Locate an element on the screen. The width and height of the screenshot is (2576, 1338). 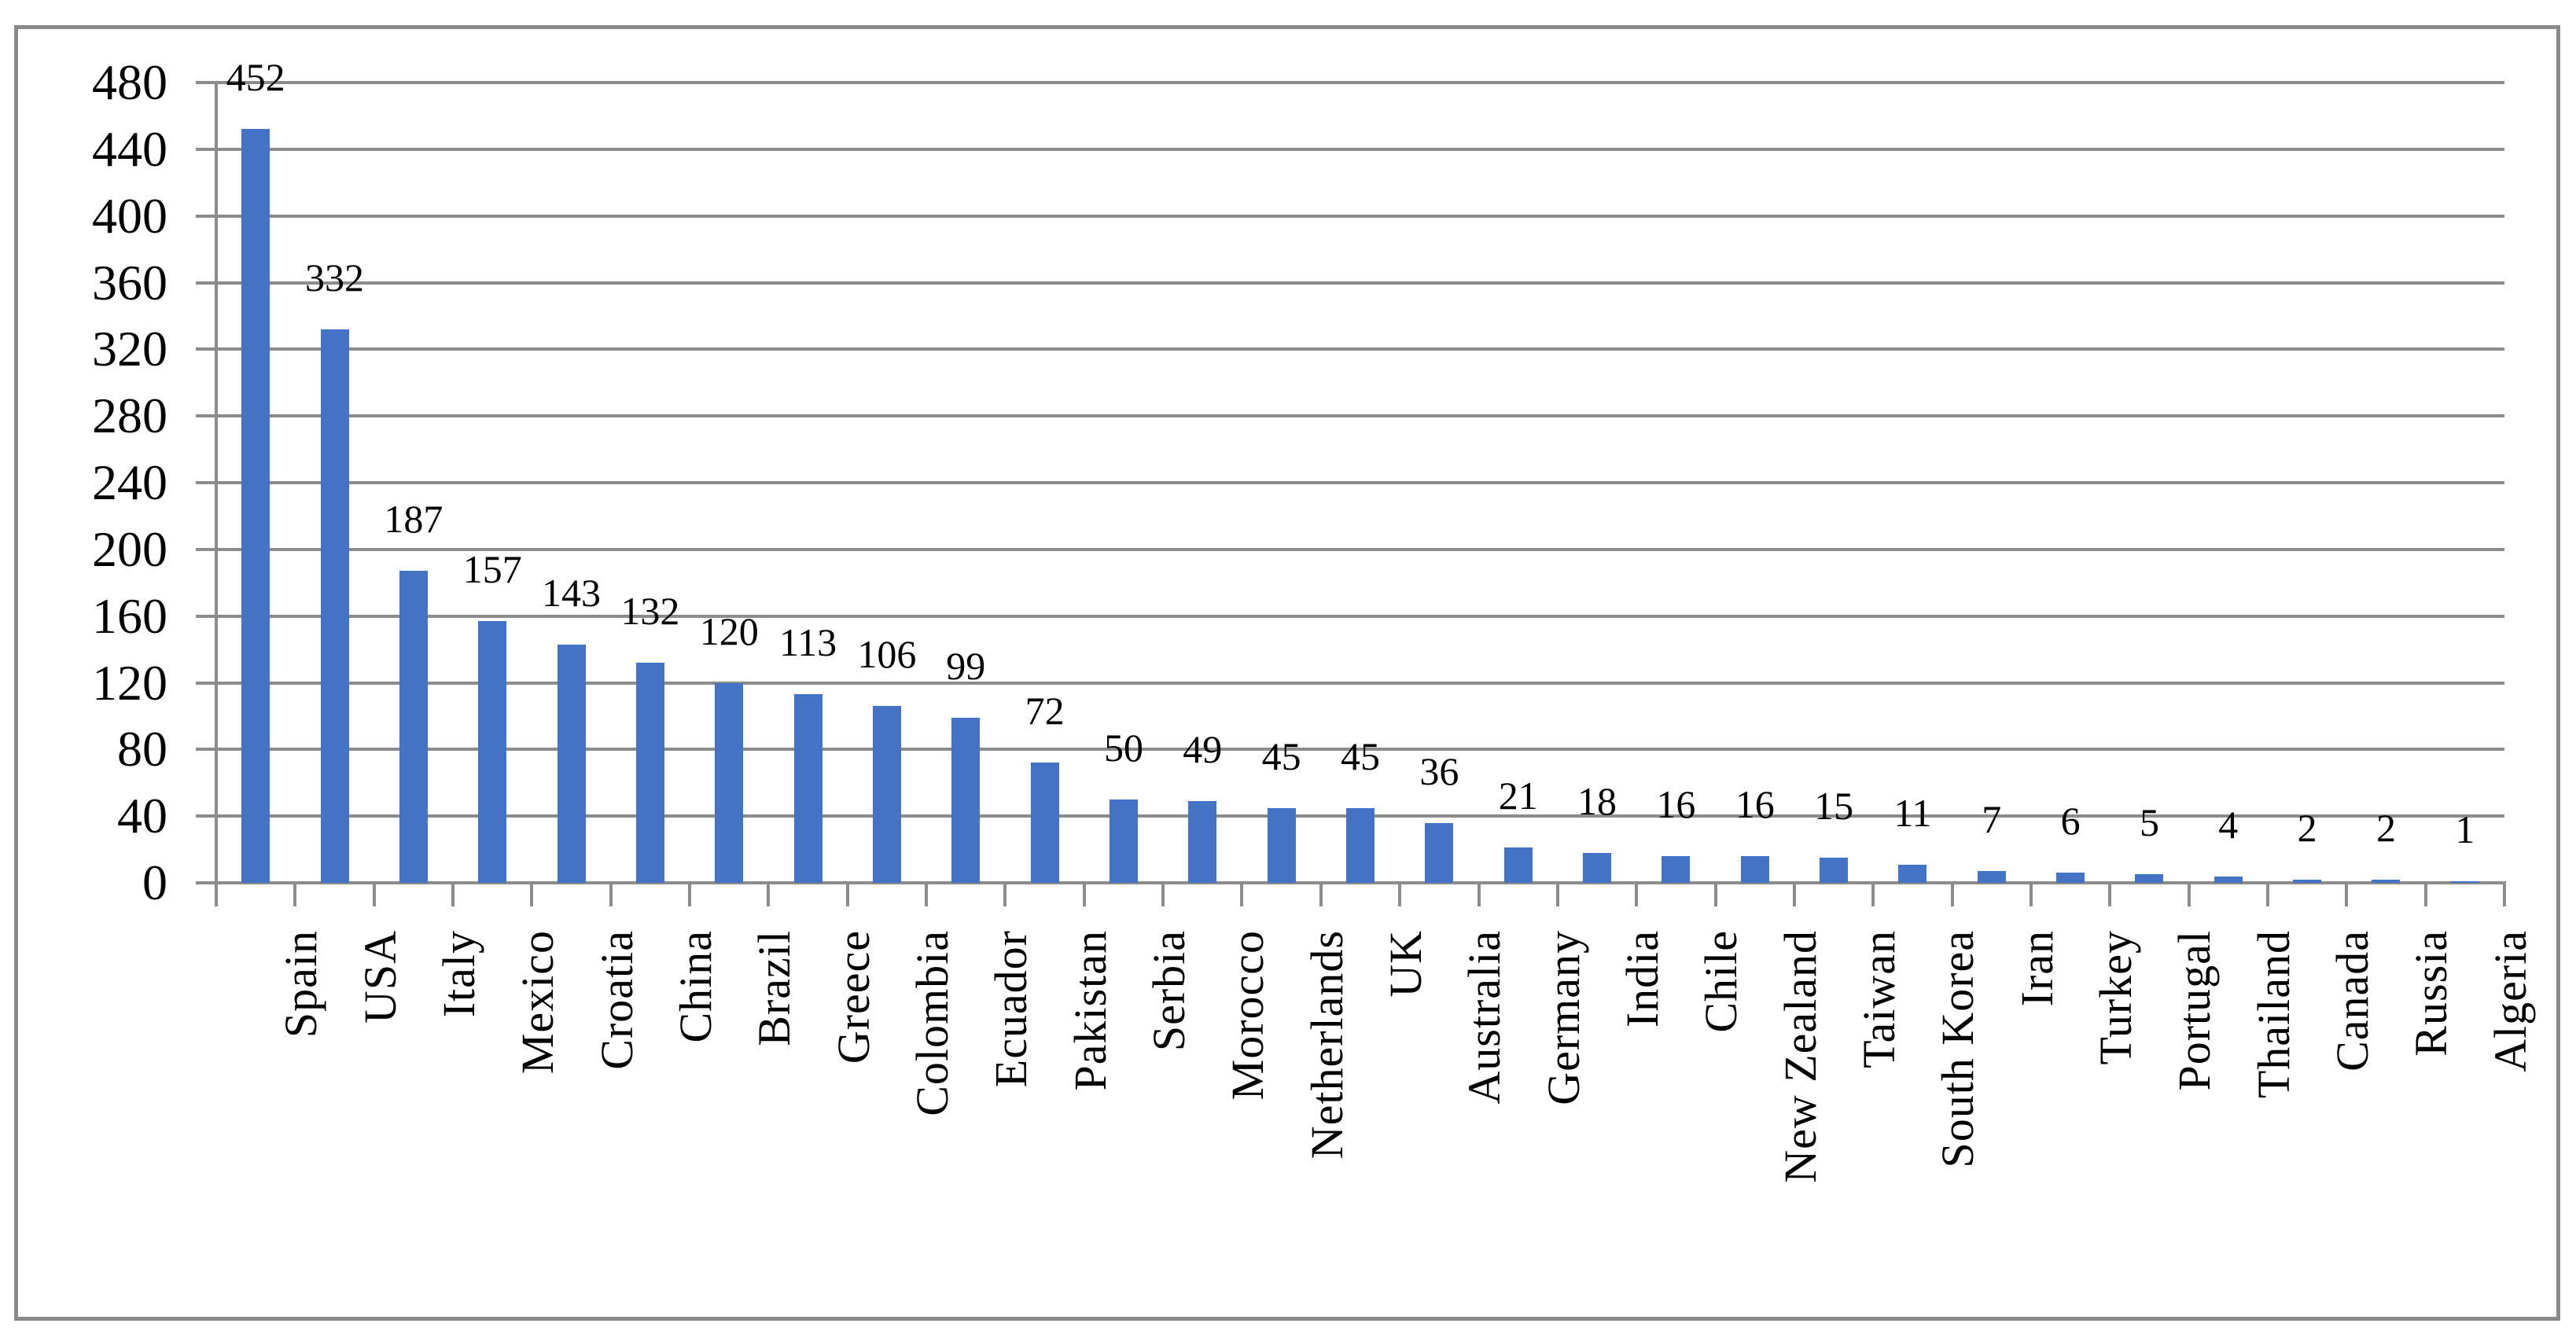
y-axis-tick-label-320: 320 is located at coordinates (130, 349).